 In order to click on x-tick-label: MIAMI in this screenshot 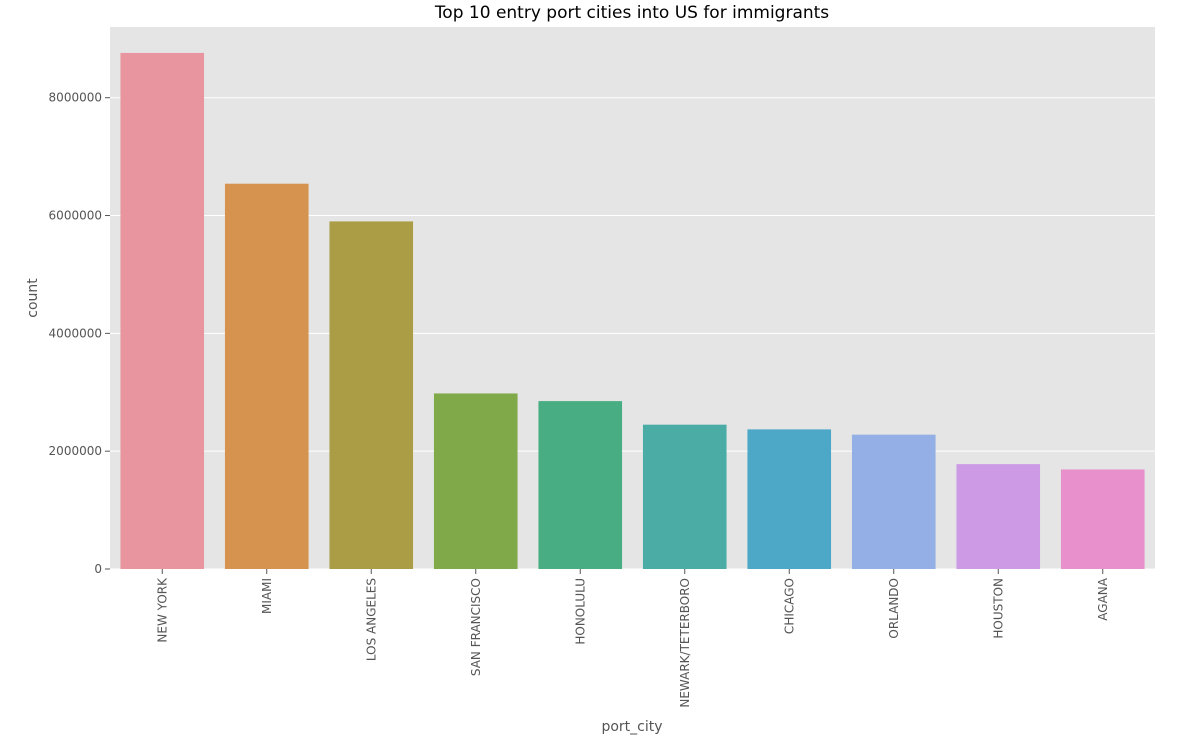, I will do `click(267, 596)`.